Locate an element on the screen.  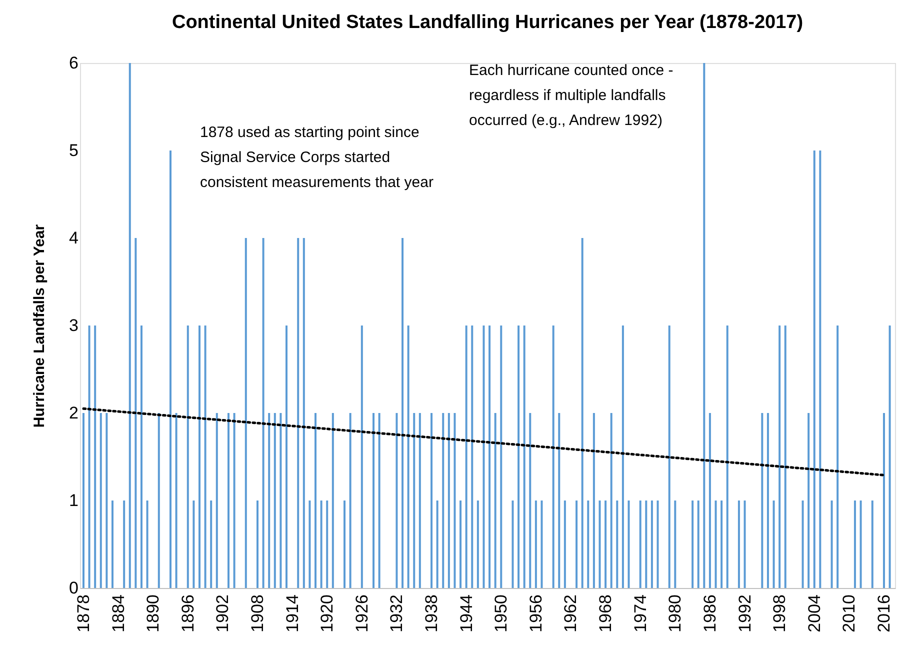
x-tick-label: 1992 is located at coordinates (744, 613).